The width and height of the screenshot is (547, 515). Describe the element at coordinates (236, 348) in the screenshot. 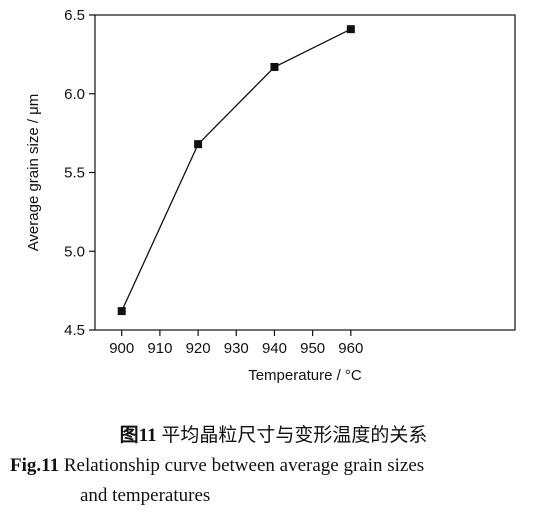

I see `x-tick-label: 930` at that location.